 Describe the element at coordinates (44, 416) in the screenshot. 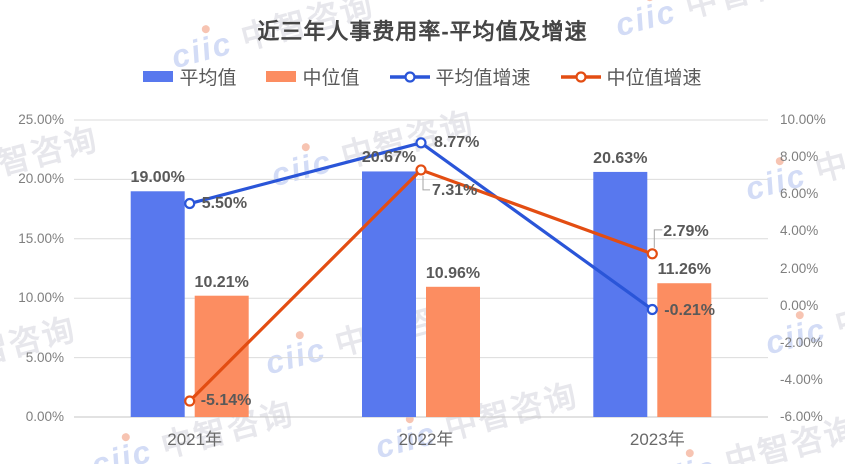

I see `left-axis-tick: 0.00%` at that location.